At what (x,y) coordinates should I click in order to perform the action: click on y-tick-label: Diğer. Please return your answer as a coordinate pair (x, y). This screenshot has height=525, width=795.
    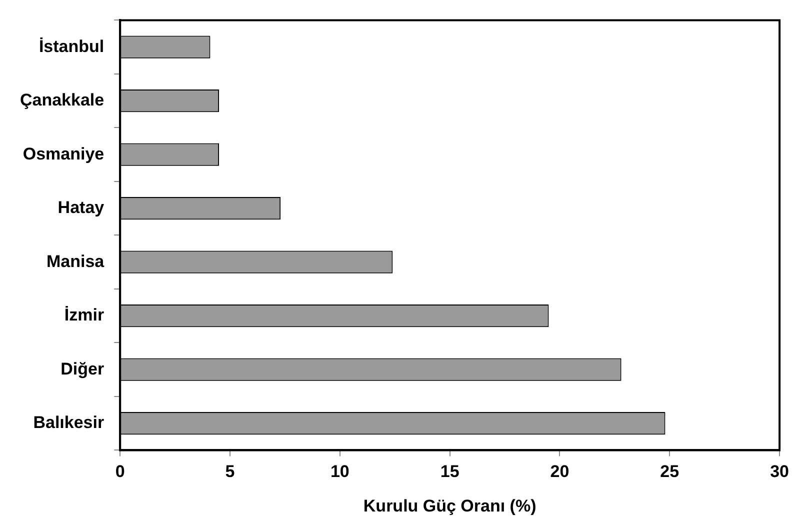
    Looking at the image, I should click on (82, 368).